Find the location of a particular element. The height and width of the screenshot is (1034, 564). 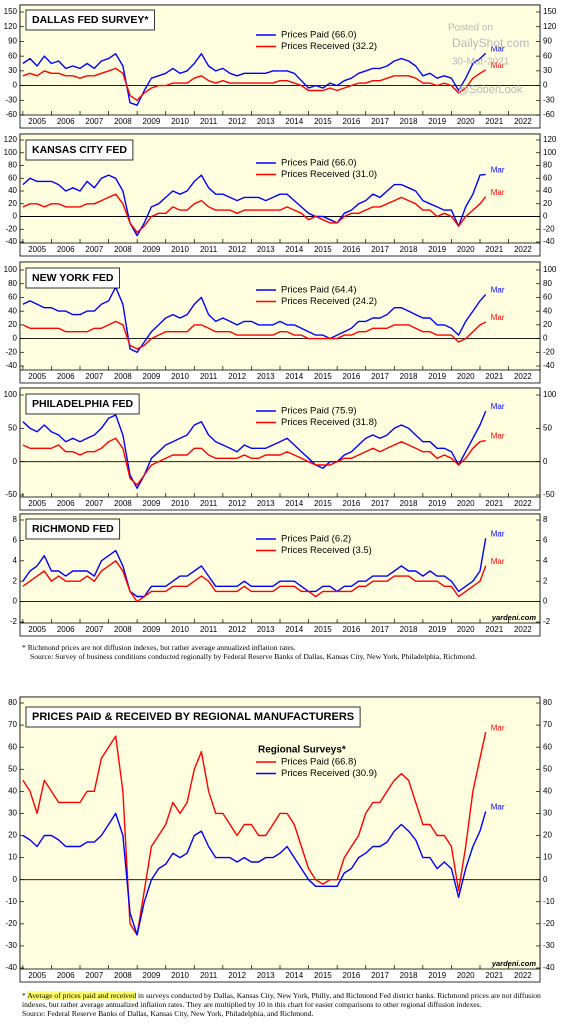

y2-tick-label: 40 is located at coordinates (547, 790).